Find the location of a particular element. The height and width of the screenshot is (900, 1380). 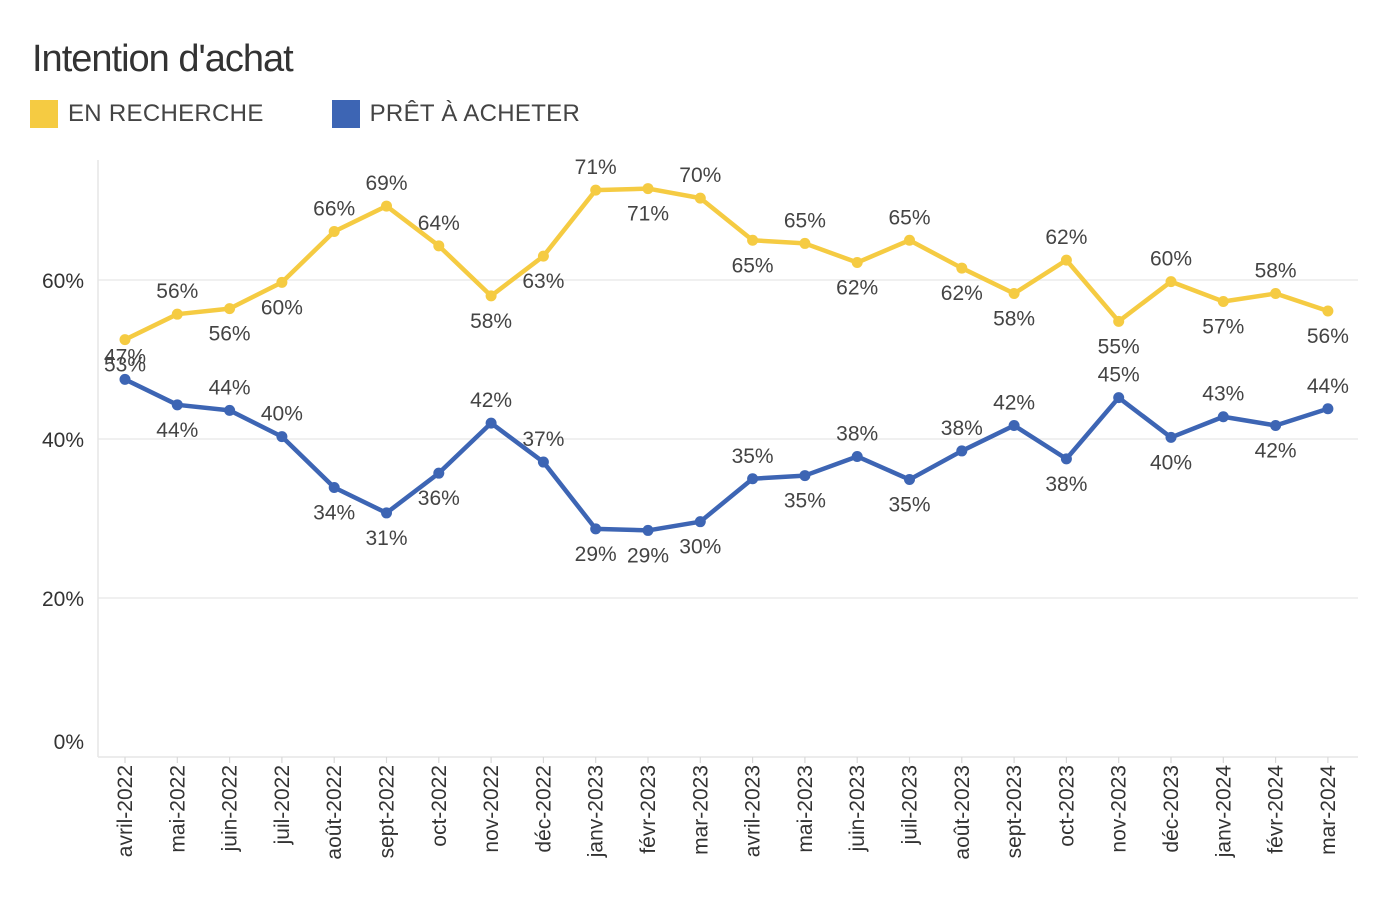

data-label: 70% is located at coordinates (700, 175).